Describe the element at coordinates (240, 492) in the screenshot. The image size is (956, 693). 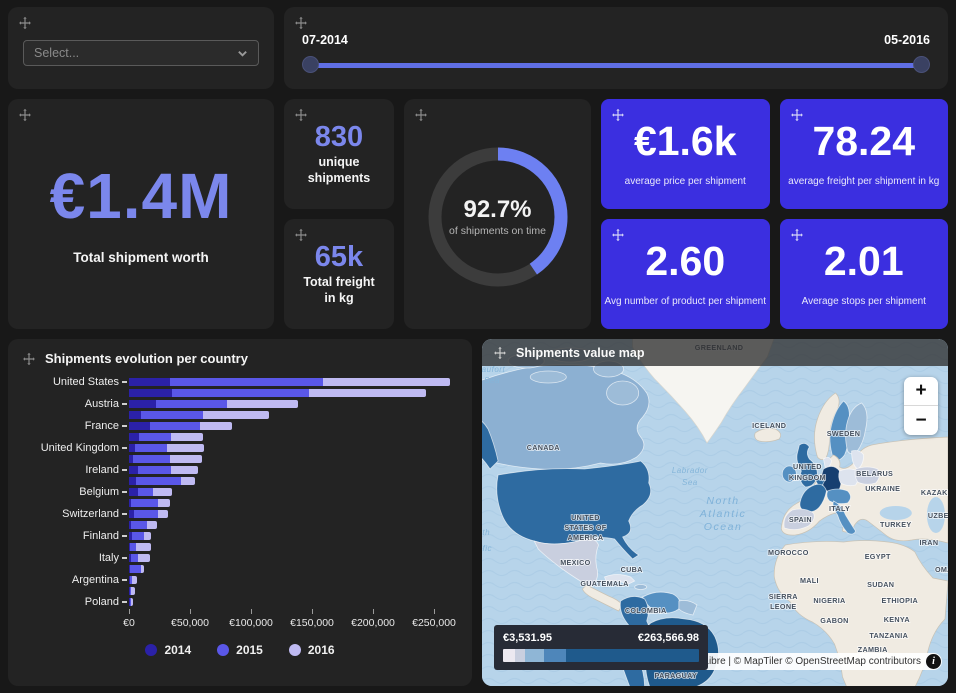
I see `bar-row: Belgium` at that location.